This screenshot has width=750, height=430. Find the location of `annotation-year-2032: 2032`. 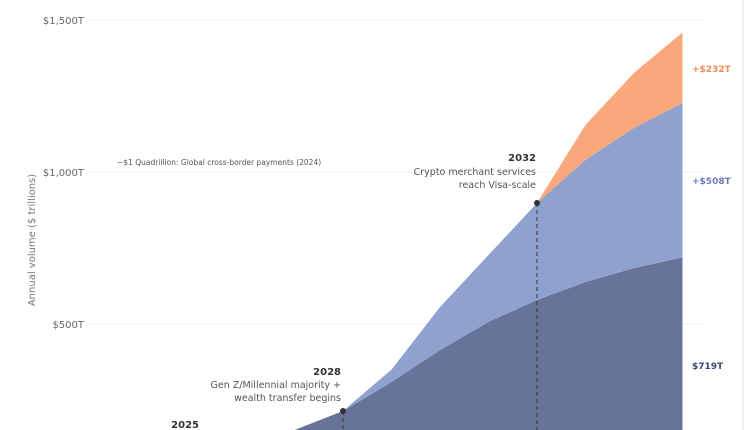

annotation-year-2032: 2032 is located at coordinates (522, 158).